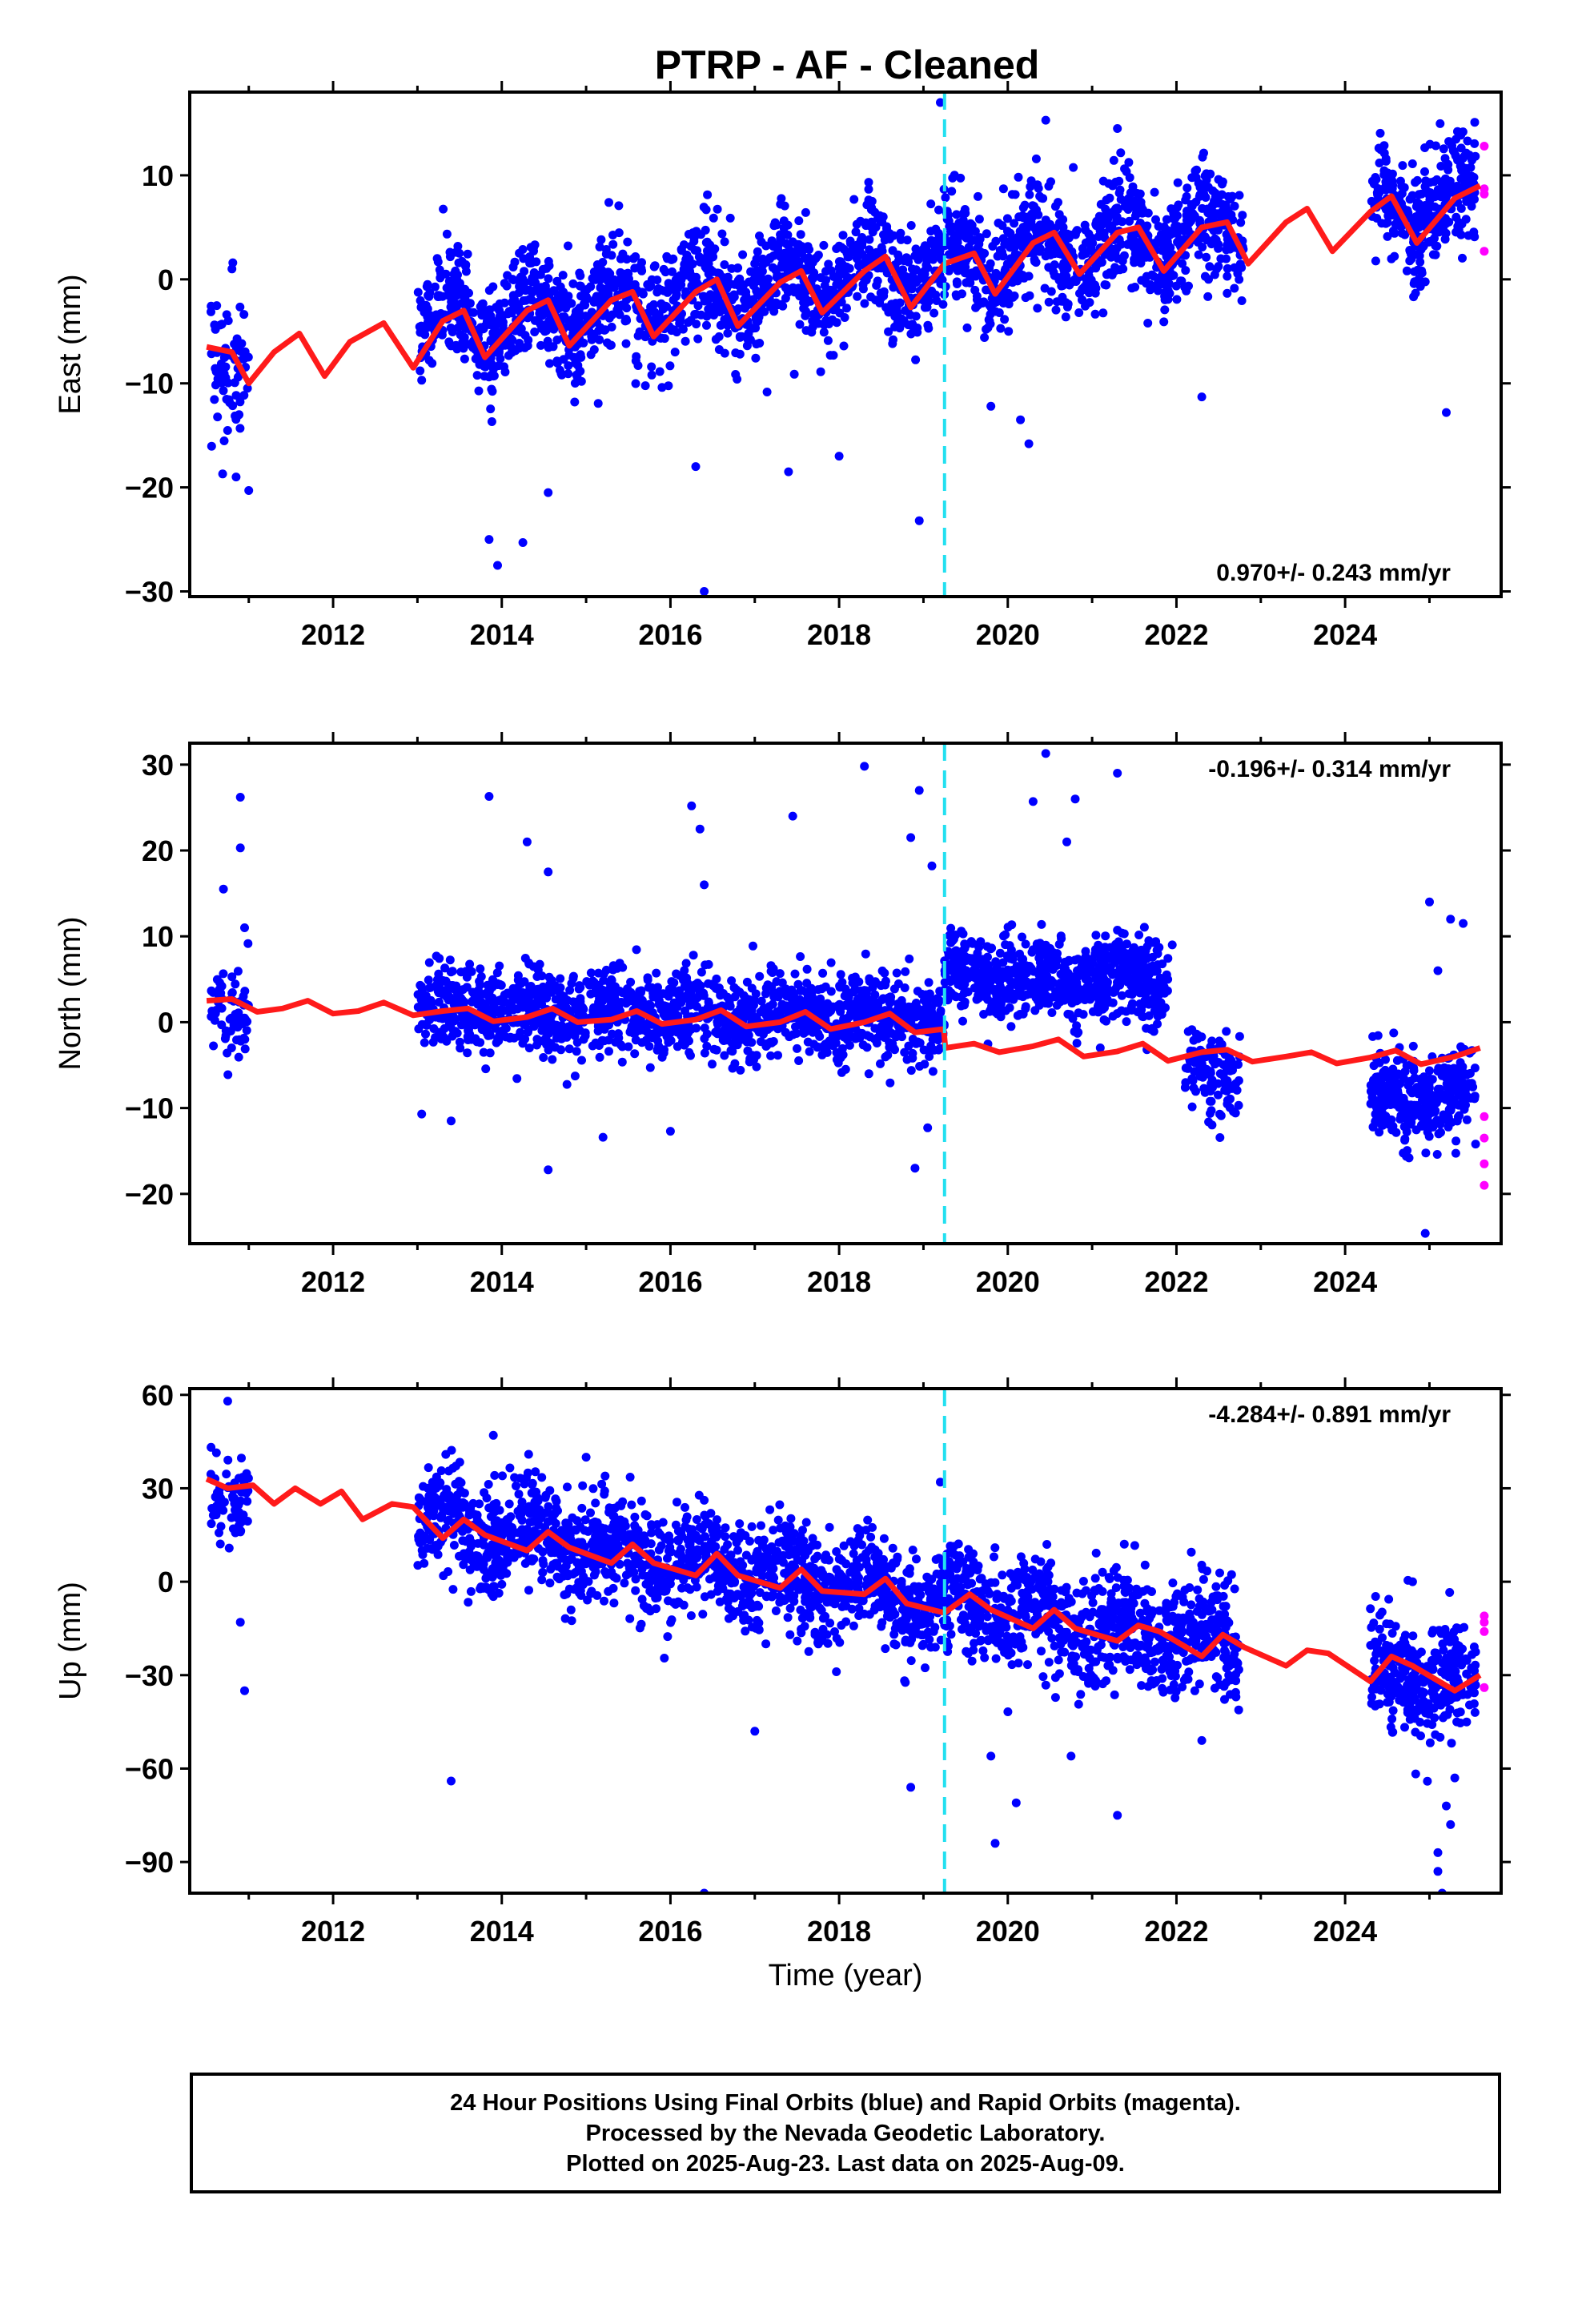  Describe the element at coordinates (1485, 252) in the screenshot. I see `rapid-orbit-point` at that location.